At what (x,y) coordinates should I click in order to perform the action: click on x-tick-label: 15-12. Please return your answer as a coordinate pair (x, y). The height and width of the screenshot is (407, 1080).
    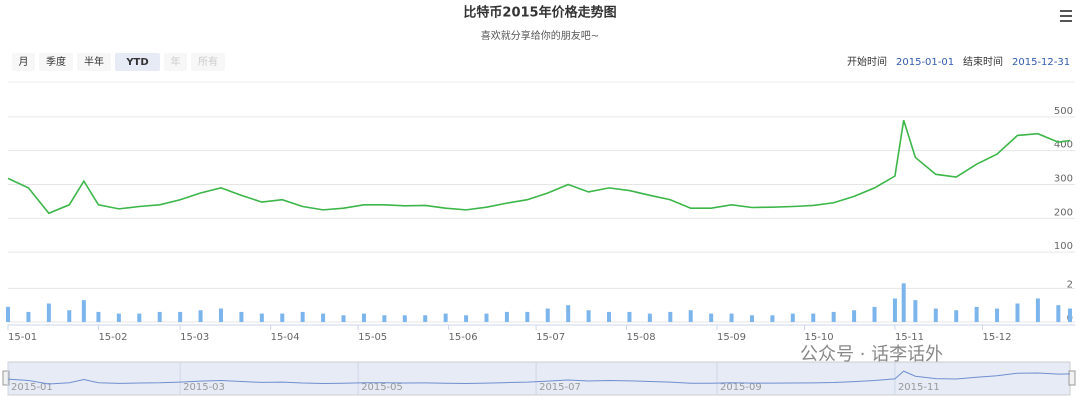
    Looking at the image, I should click on (996, 337).